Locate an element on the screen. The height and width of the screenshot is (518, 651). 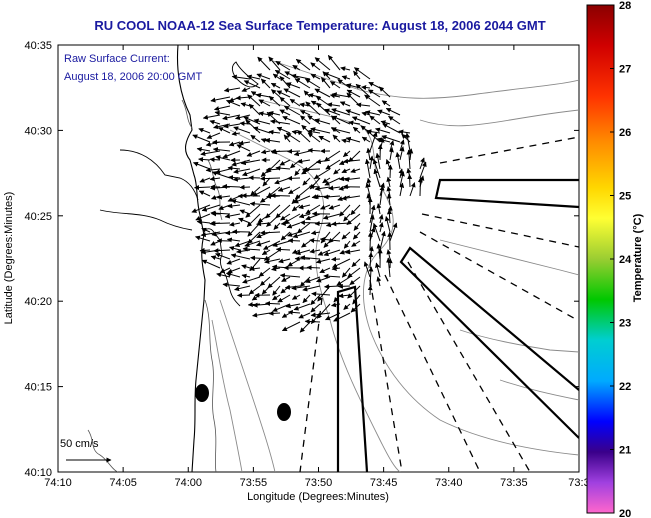
colorbar-tick-label: 24 is located at coordinates (625, 260).